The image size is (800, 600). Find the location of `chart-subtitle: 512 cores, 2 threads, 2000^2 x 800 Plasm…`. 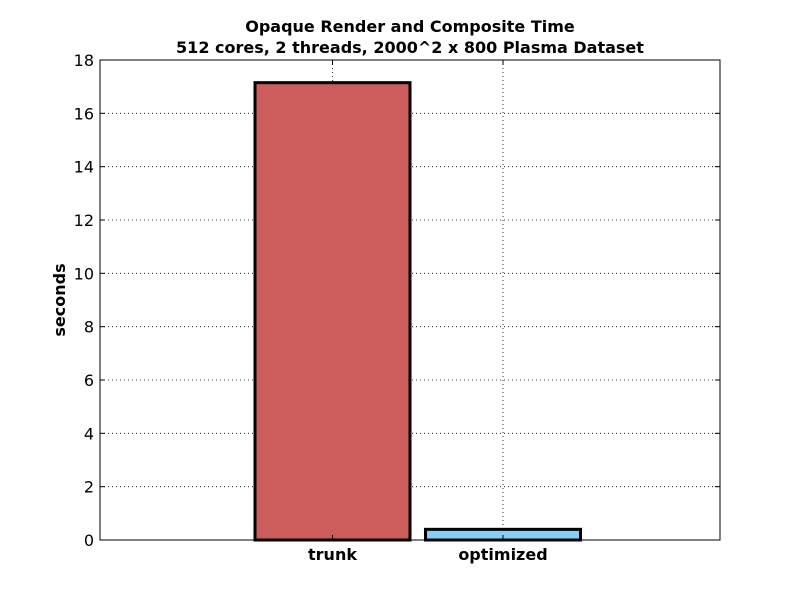

chart-subtitle: 512 cores, 2 threads, 2000^2 x 800 Plasm… is located at coordinates (410, 47).